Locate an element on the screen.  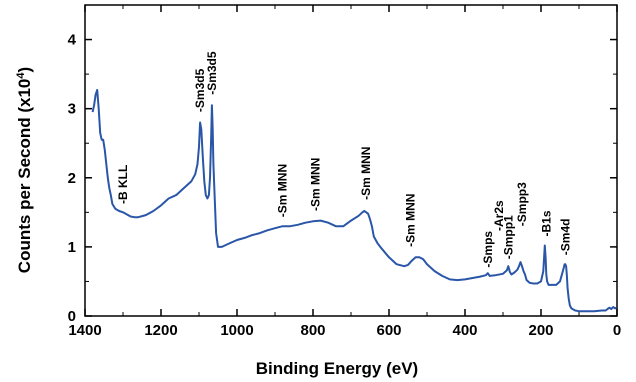
x-tick-label: 200 is located at coordinates (540, 330).